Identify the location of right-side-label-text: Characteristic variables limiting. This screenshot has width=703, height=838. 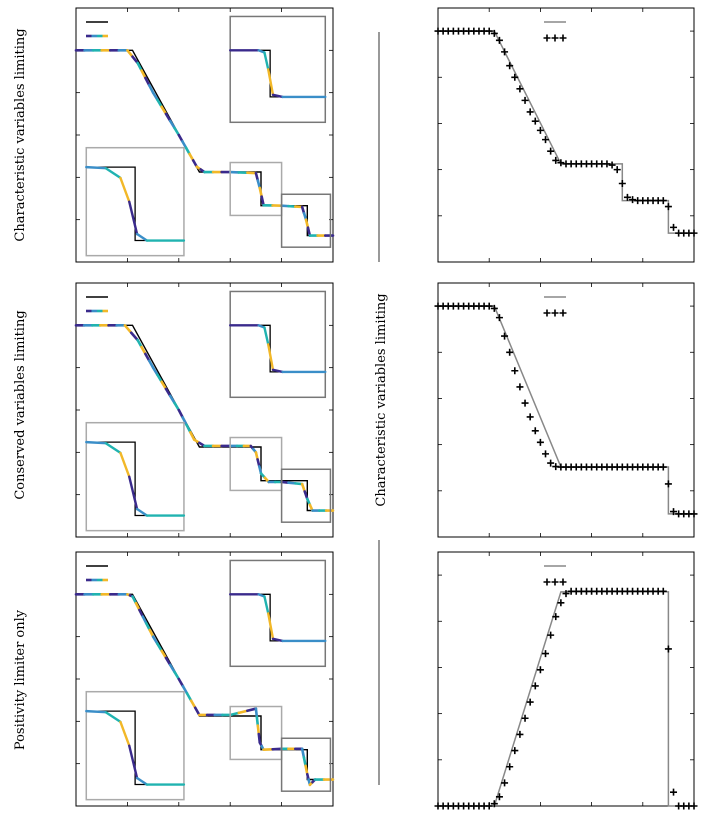
(381, 399).